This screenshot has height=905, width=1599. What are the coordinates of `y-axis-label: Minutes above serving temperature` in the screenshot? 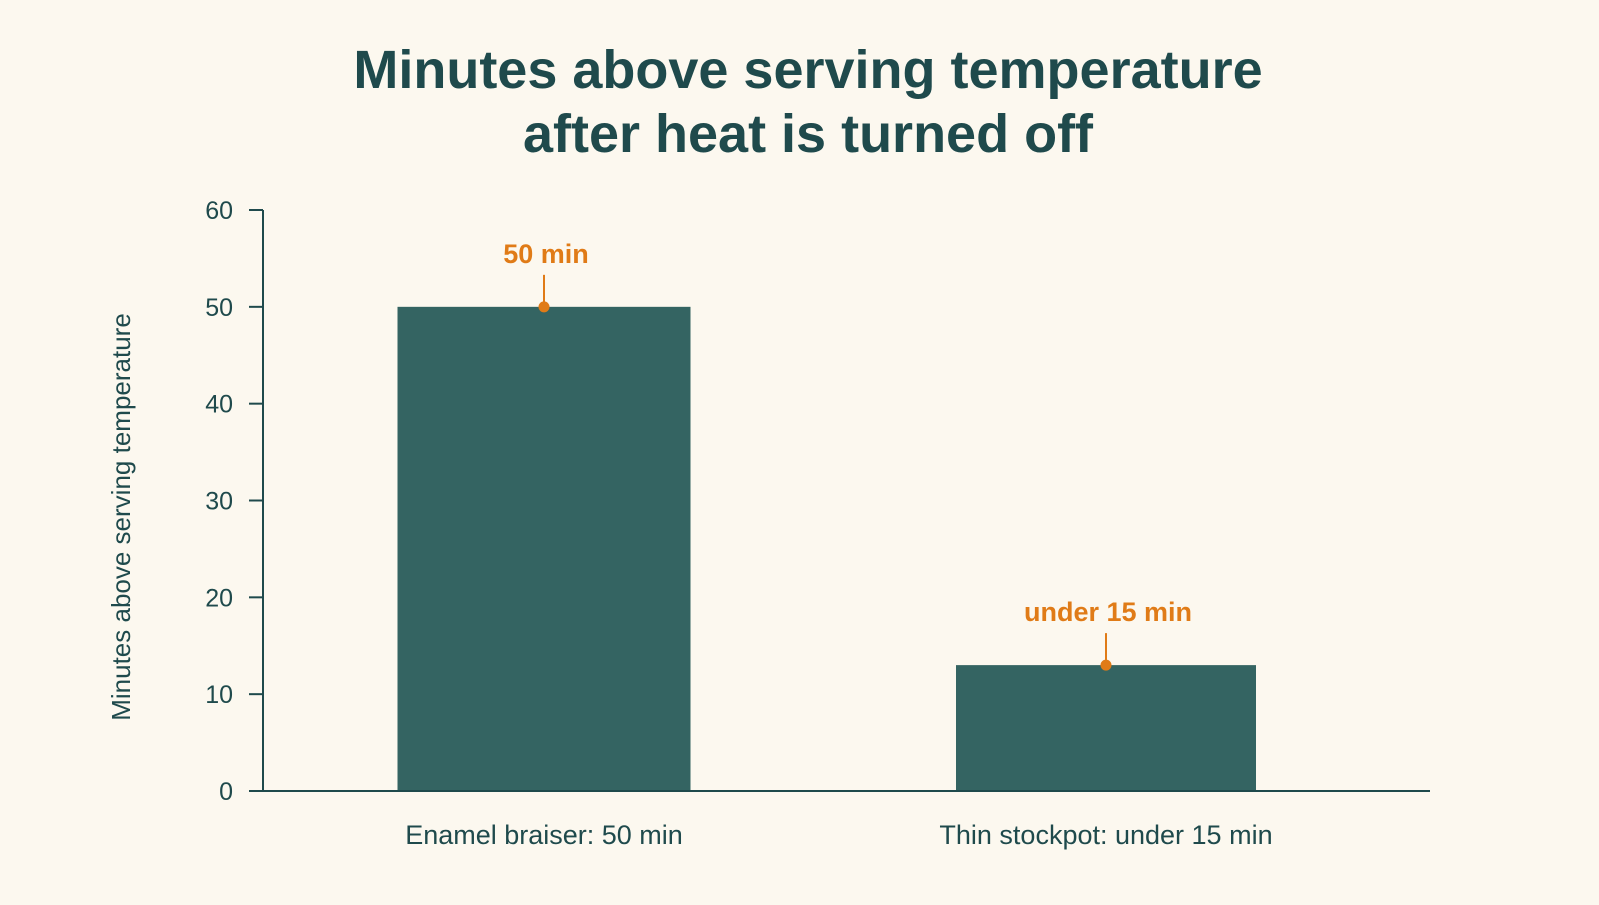 It's located at (121, 517).